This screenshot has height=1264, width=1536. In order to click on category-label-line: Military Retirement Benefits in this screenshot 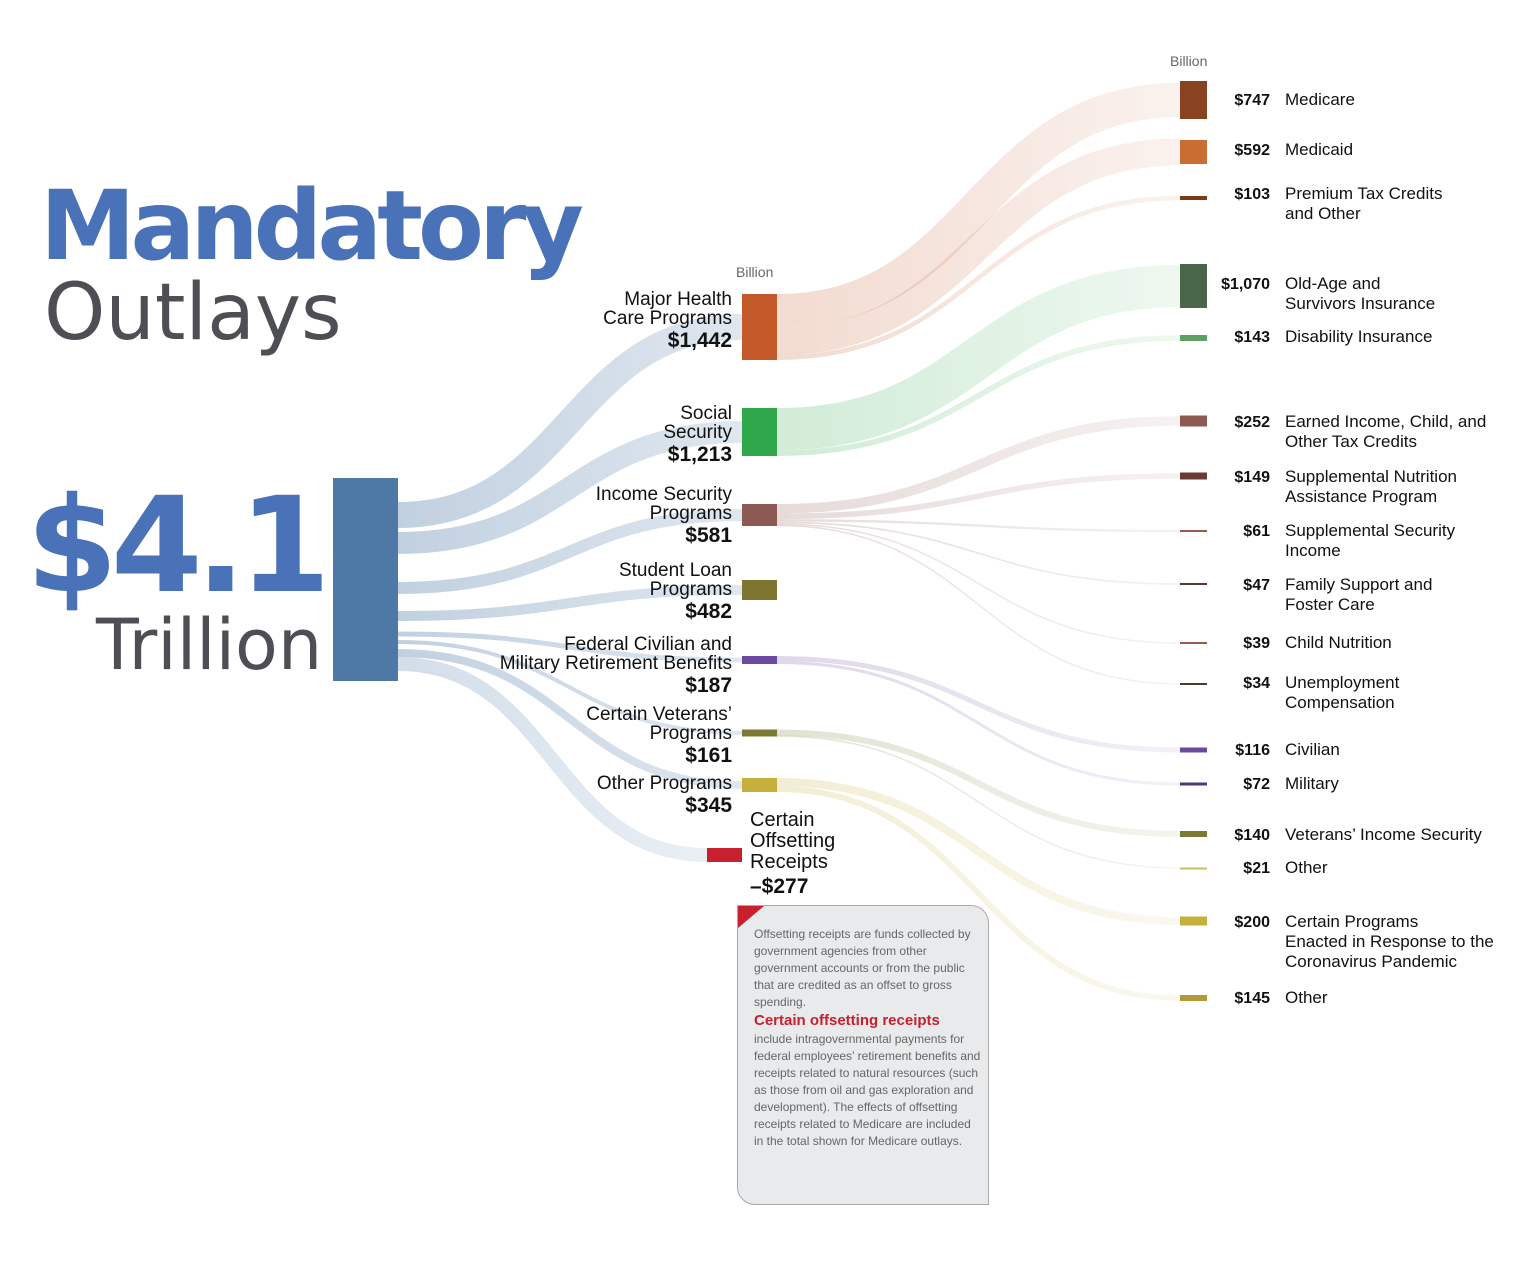, I will do `click(615, 663)`.